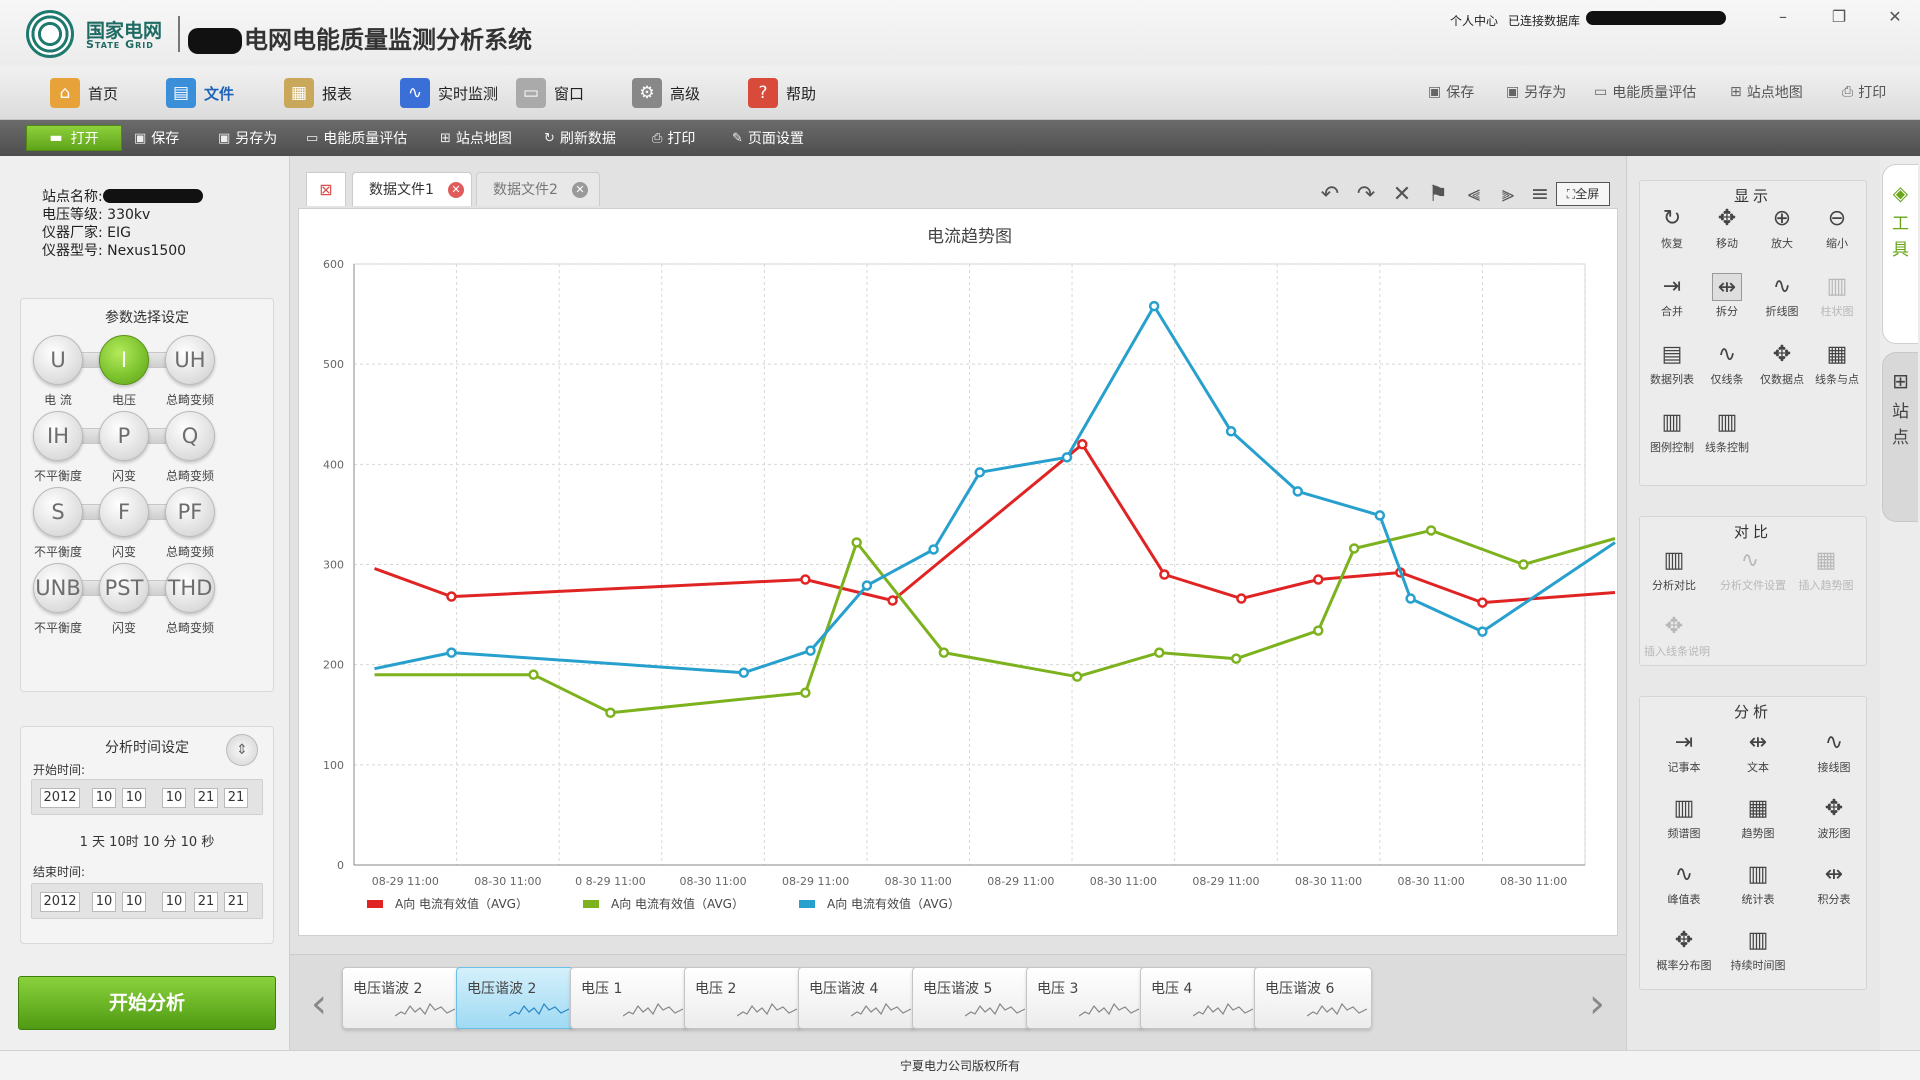 This screenshot has width=1920, height=1080. Describe the element at coordinates (174, 902) in the screenshot. I see `end-hour: 10` at that location.